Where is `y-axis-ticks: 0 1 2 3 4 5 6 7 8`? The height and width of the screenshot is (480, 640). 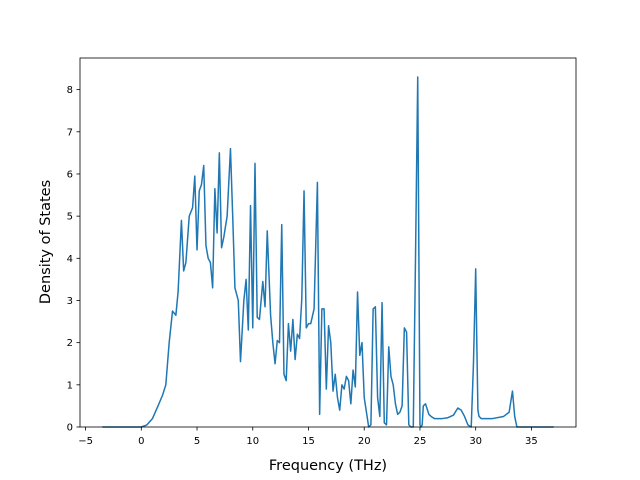 y-axis-ticks: 0 1 2 3 4 5 6 7 8 is located at coordinates (73, 259).